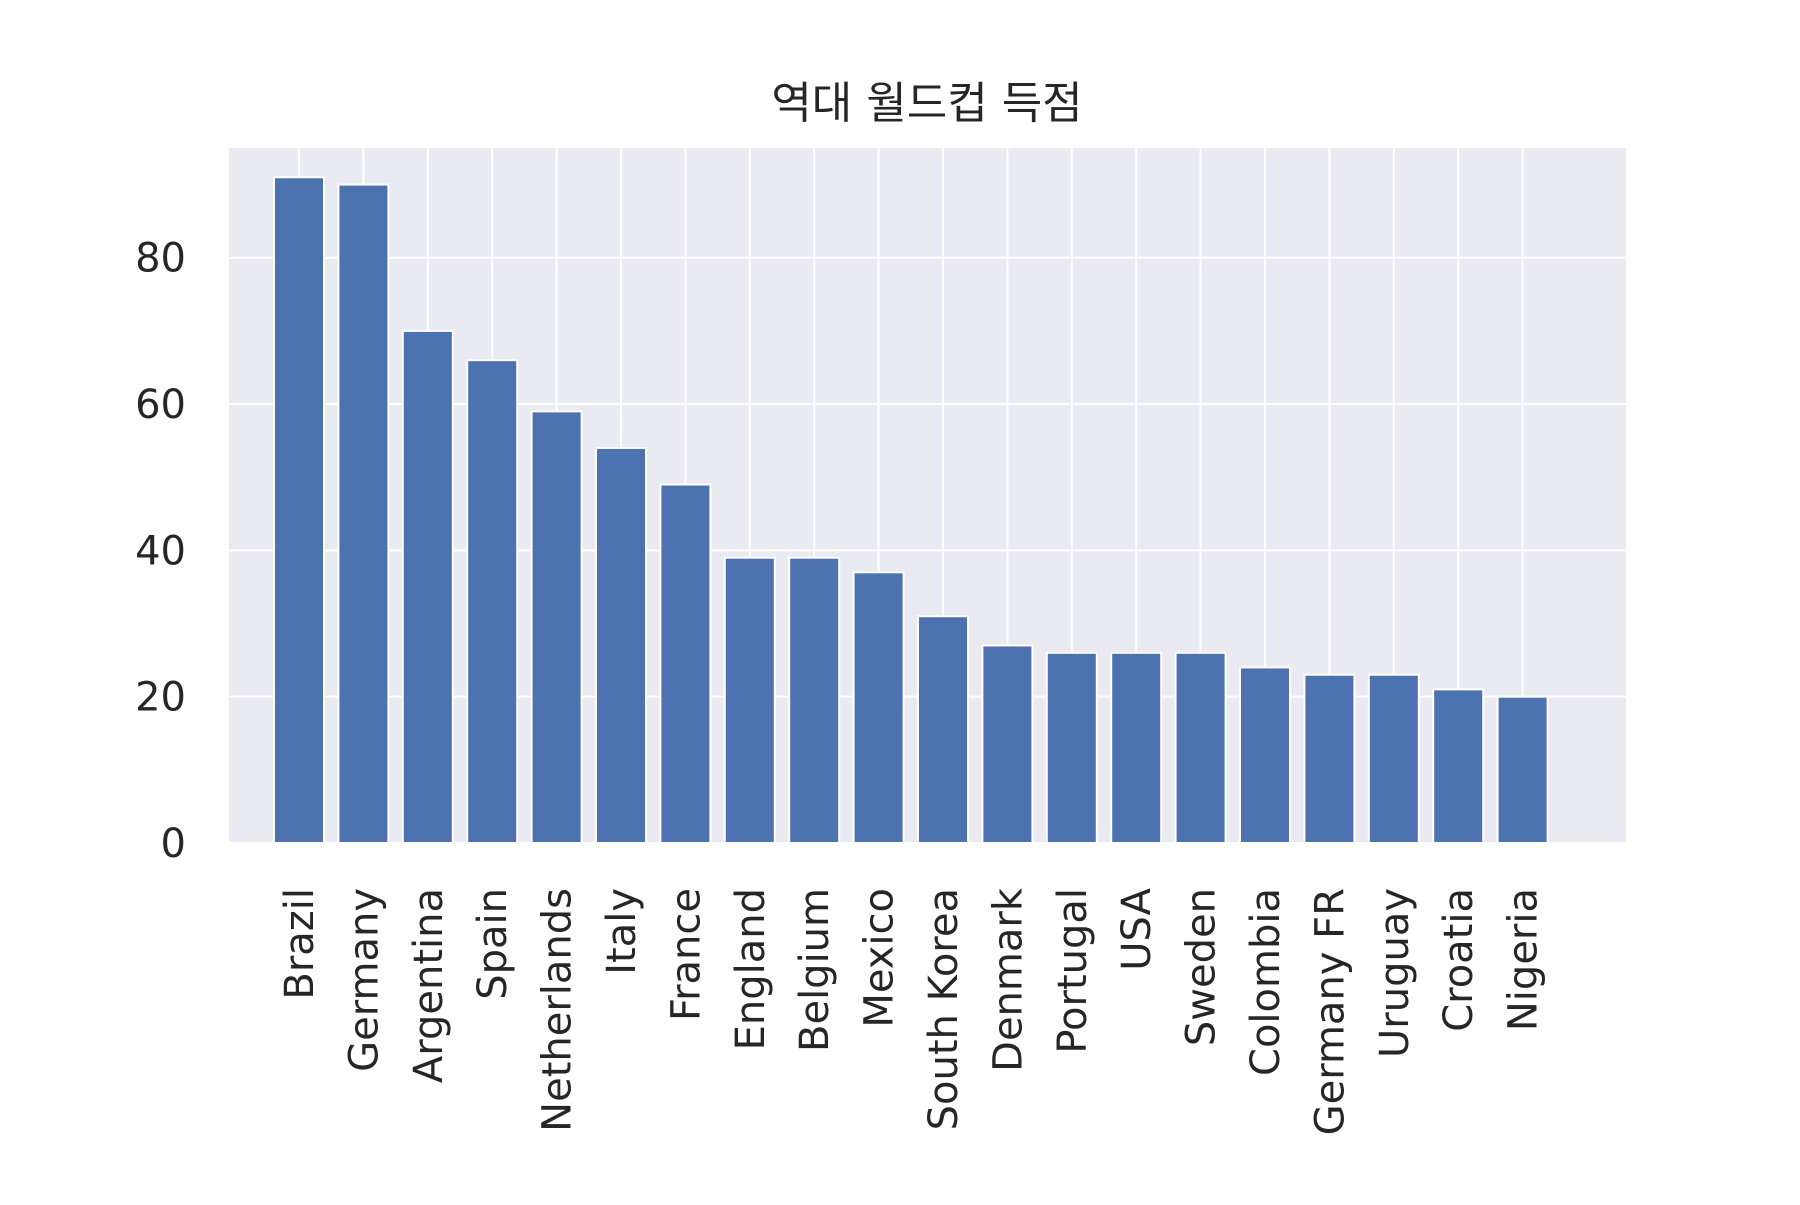  Describe the element at coordinates (878, 707) in the screenshot. I see `bar-mexico` at that location.